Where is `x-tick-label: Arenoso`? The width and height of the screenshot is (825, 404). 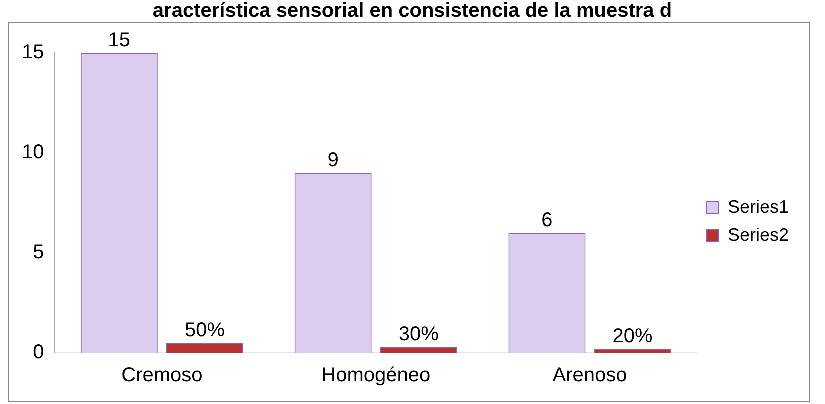
x-tick-label: Arenoso is located at coordinates (590, 375).